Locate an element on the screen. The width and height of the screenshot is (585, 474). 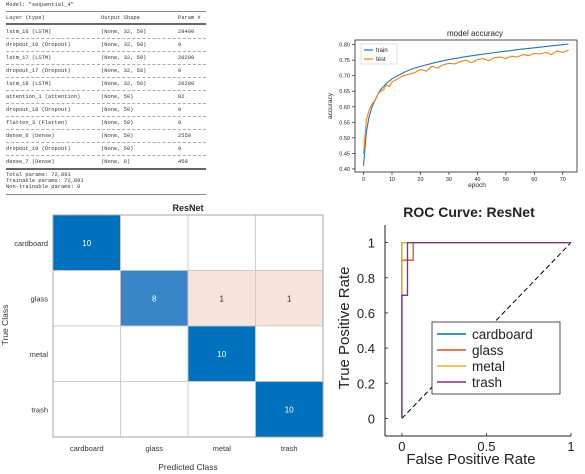
layer-name: dense_6 (Dense) is located at coordinates (30, 136).